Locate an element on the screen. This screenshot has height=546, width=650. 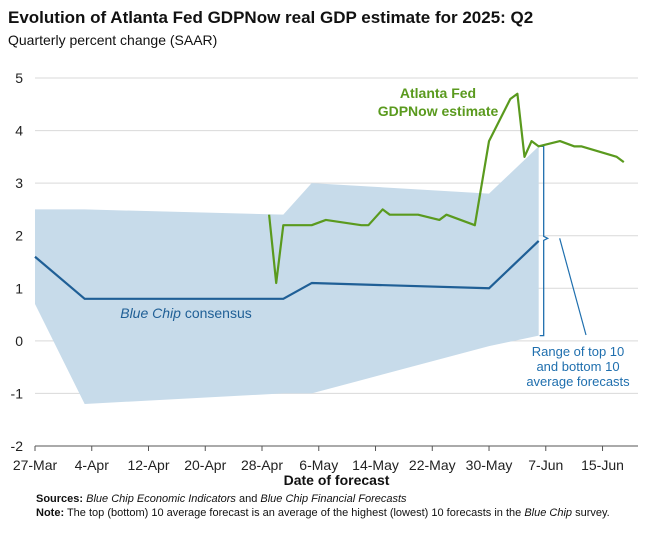
x-tick-label: 6-May is located at coordinates (318, 465).